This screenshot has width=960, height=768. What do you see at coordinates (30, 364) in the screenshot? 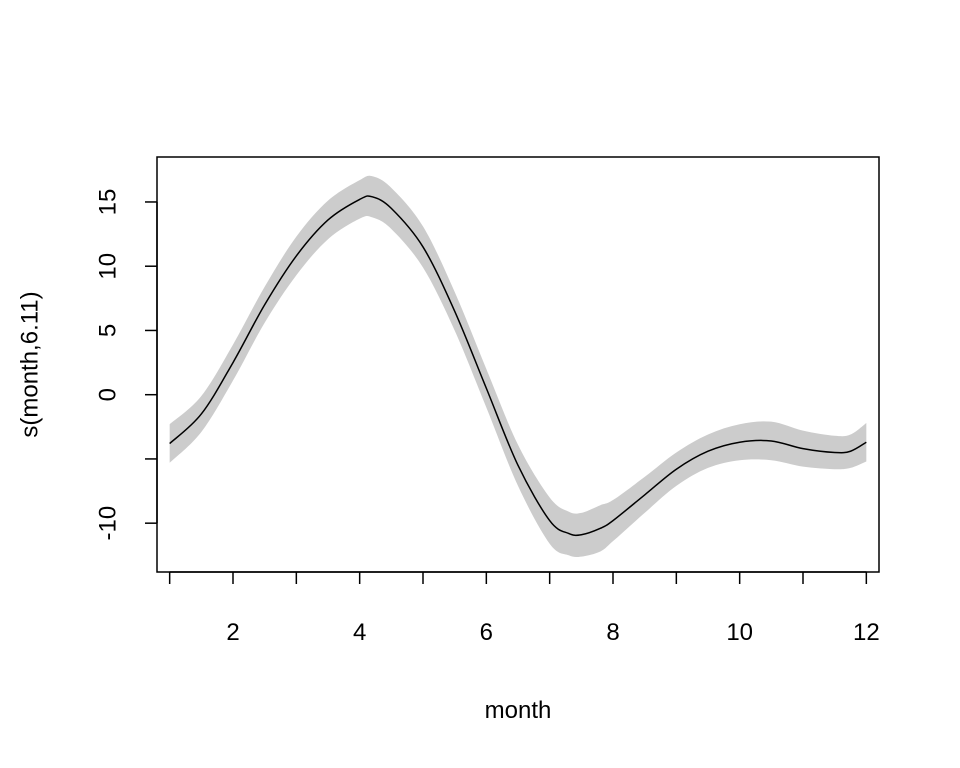
I see `y-axis-title: s(month,6.11)` at bounding box center [30, 364].